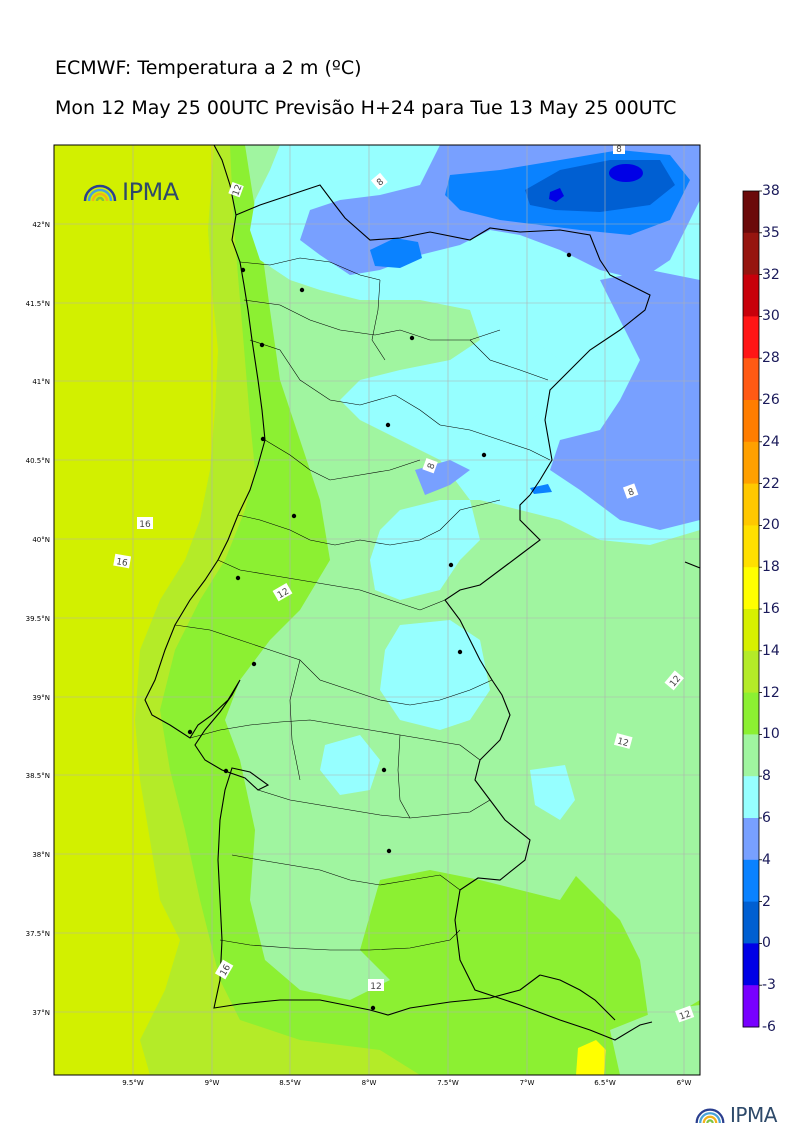  I want to click on colorbar-label: 24, so click(771, 441).